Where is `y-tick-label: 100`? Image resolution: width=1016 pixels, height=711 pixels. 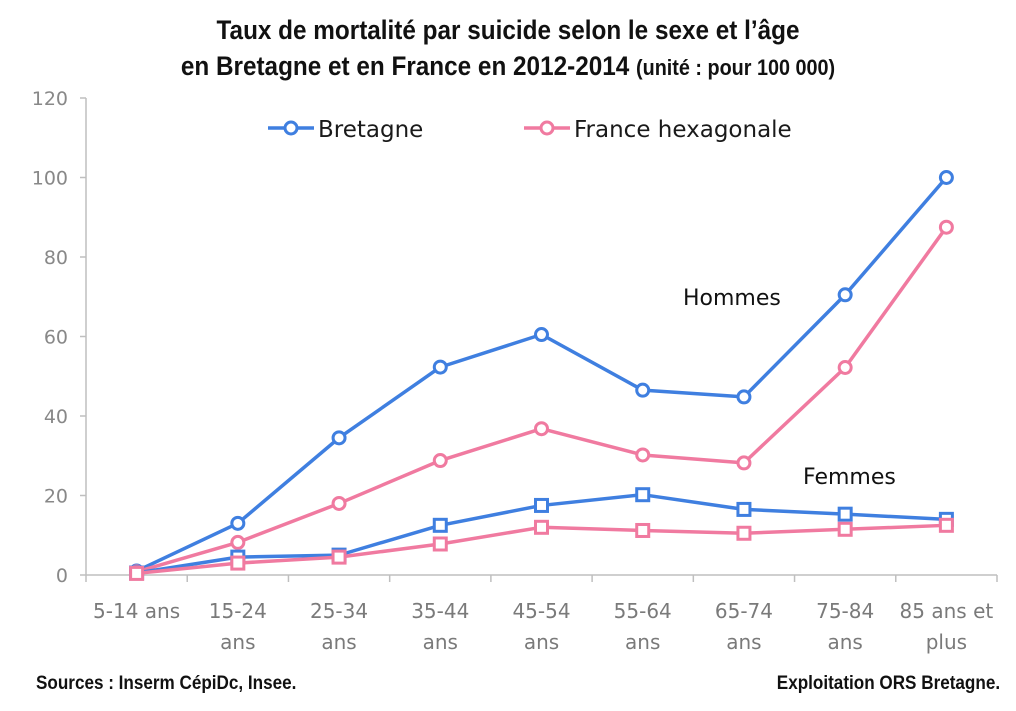 y-tick-label: 100 is located at coordinates (50, 179).